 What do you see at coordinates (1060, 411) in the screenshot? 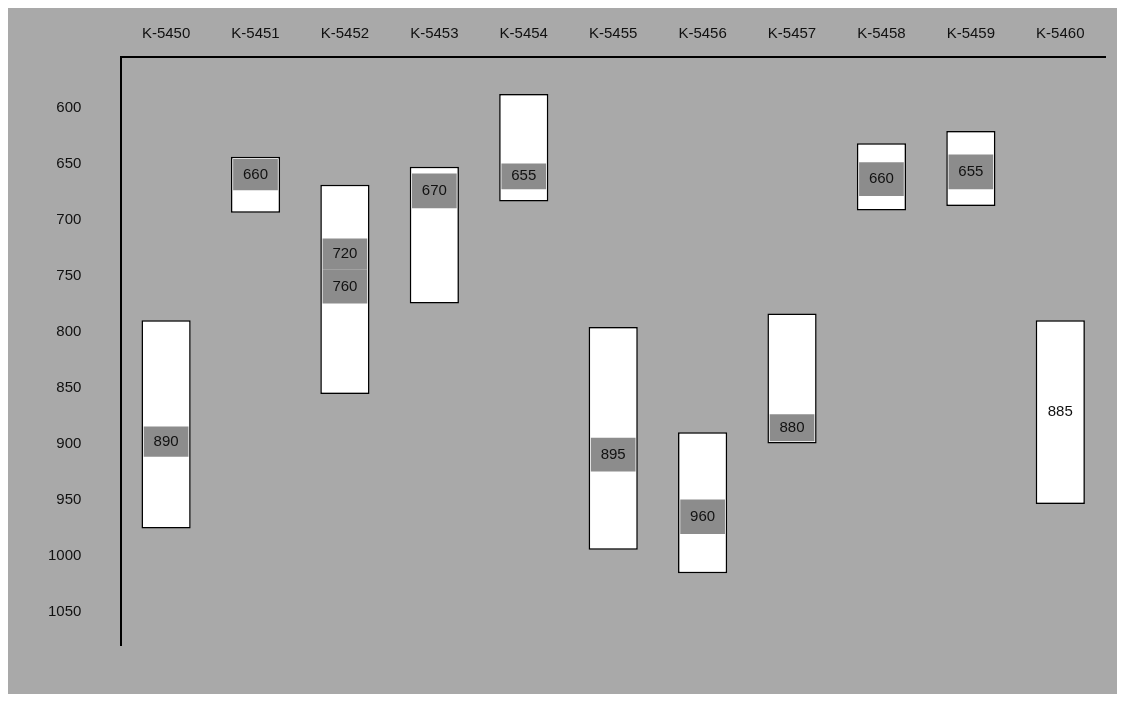
I see `annotation: 885` at bounding box center [1060, 411].